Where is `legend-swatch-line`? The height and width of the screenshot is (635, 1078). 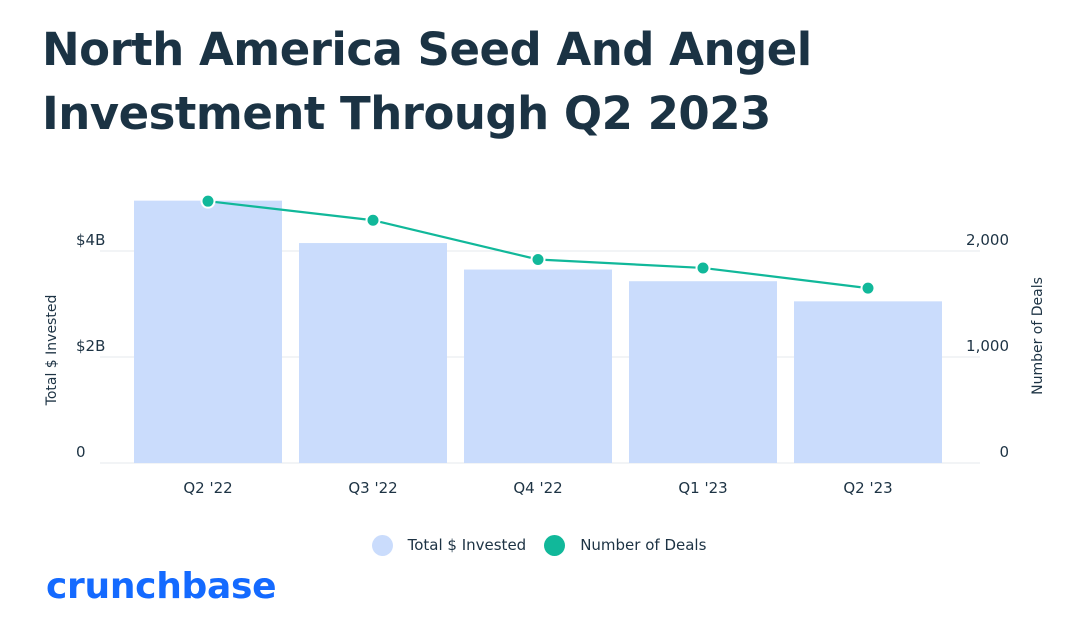
legend-swatch-line is located at coordinates (555, 545).